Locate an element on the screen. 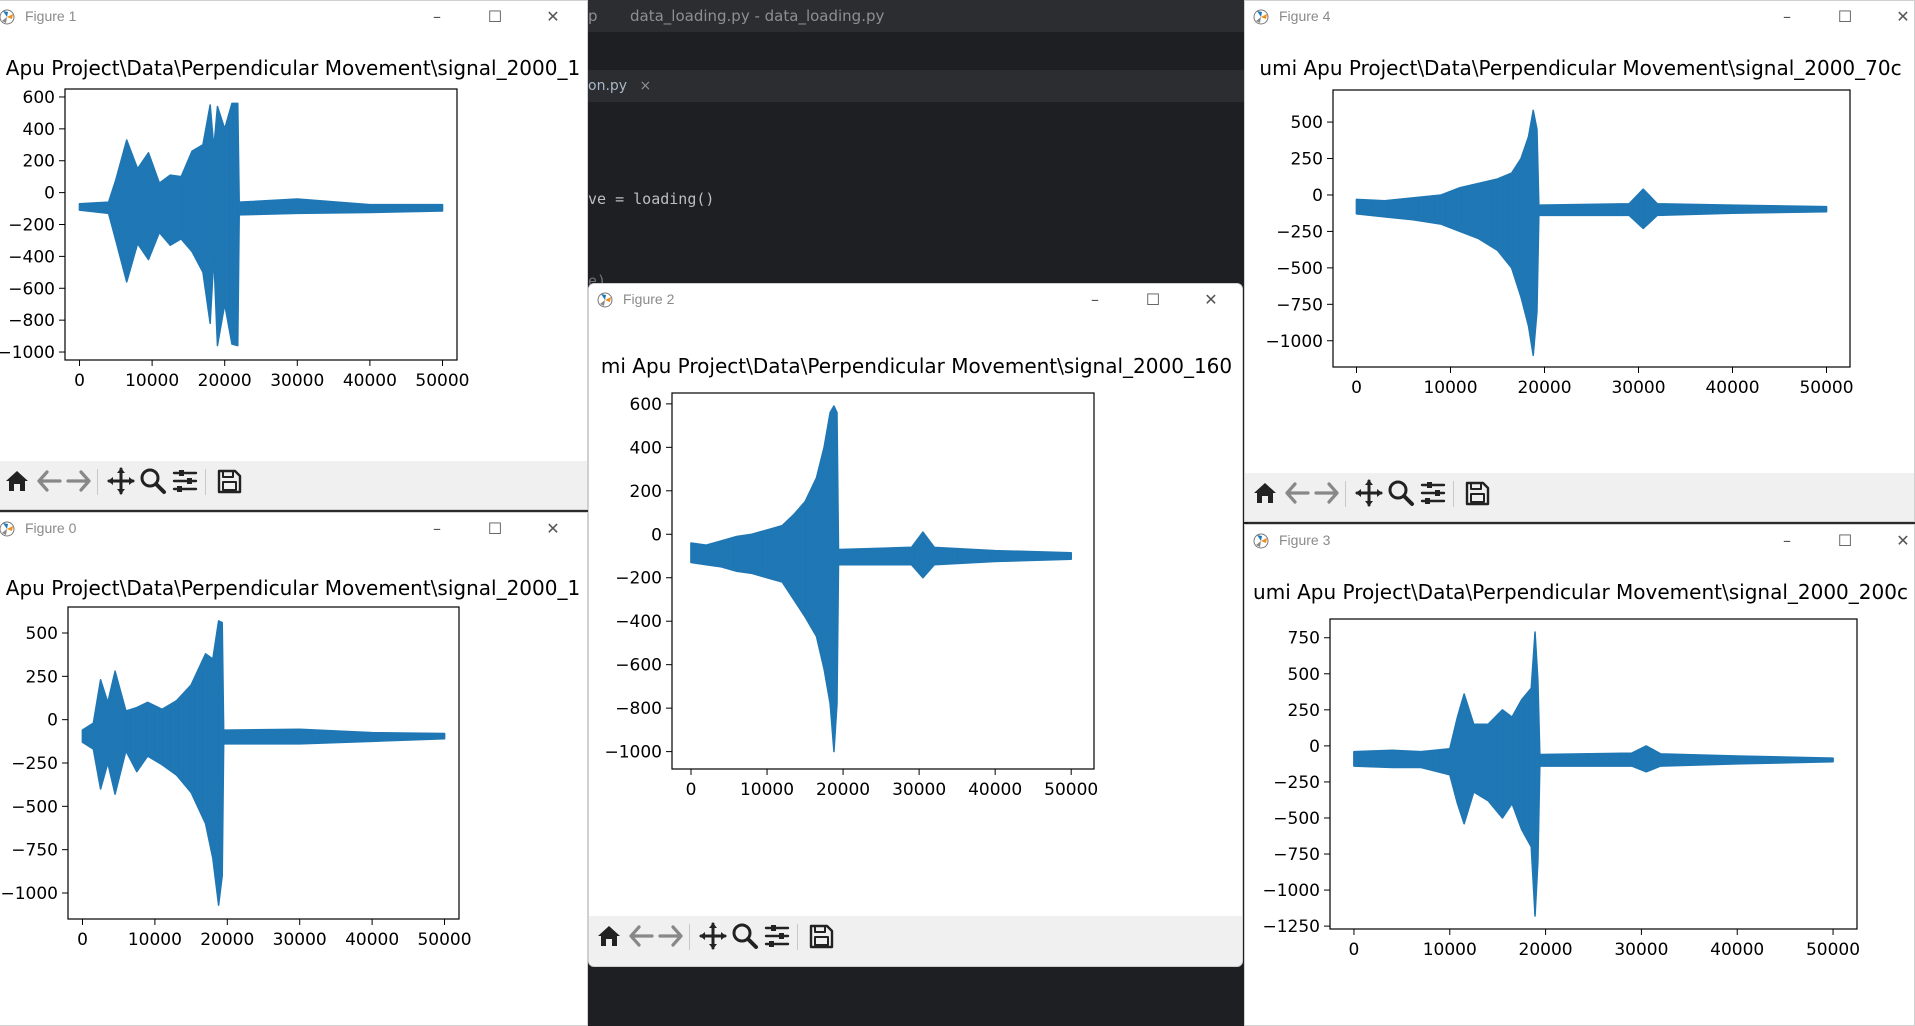 The height and width of the screenshot is (1026, 1915). y-tick-label: 250 is located at coordinates (1307, 160).